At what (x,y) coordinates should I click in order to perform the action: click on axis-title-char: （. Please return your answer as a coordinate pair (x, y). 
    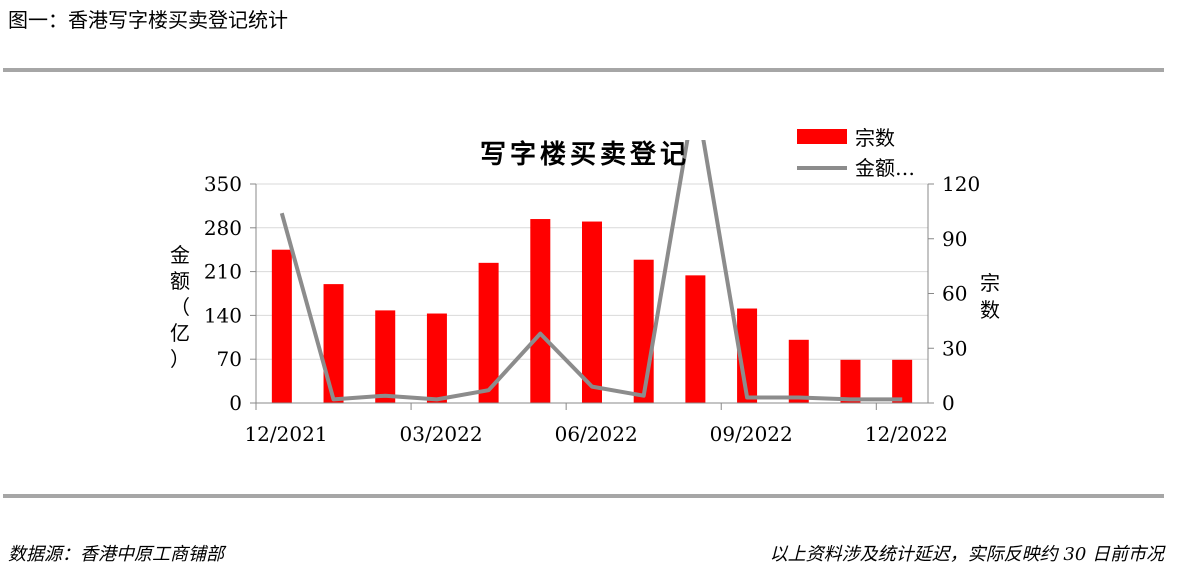
    Looking at the image, I should click on (180, 307).